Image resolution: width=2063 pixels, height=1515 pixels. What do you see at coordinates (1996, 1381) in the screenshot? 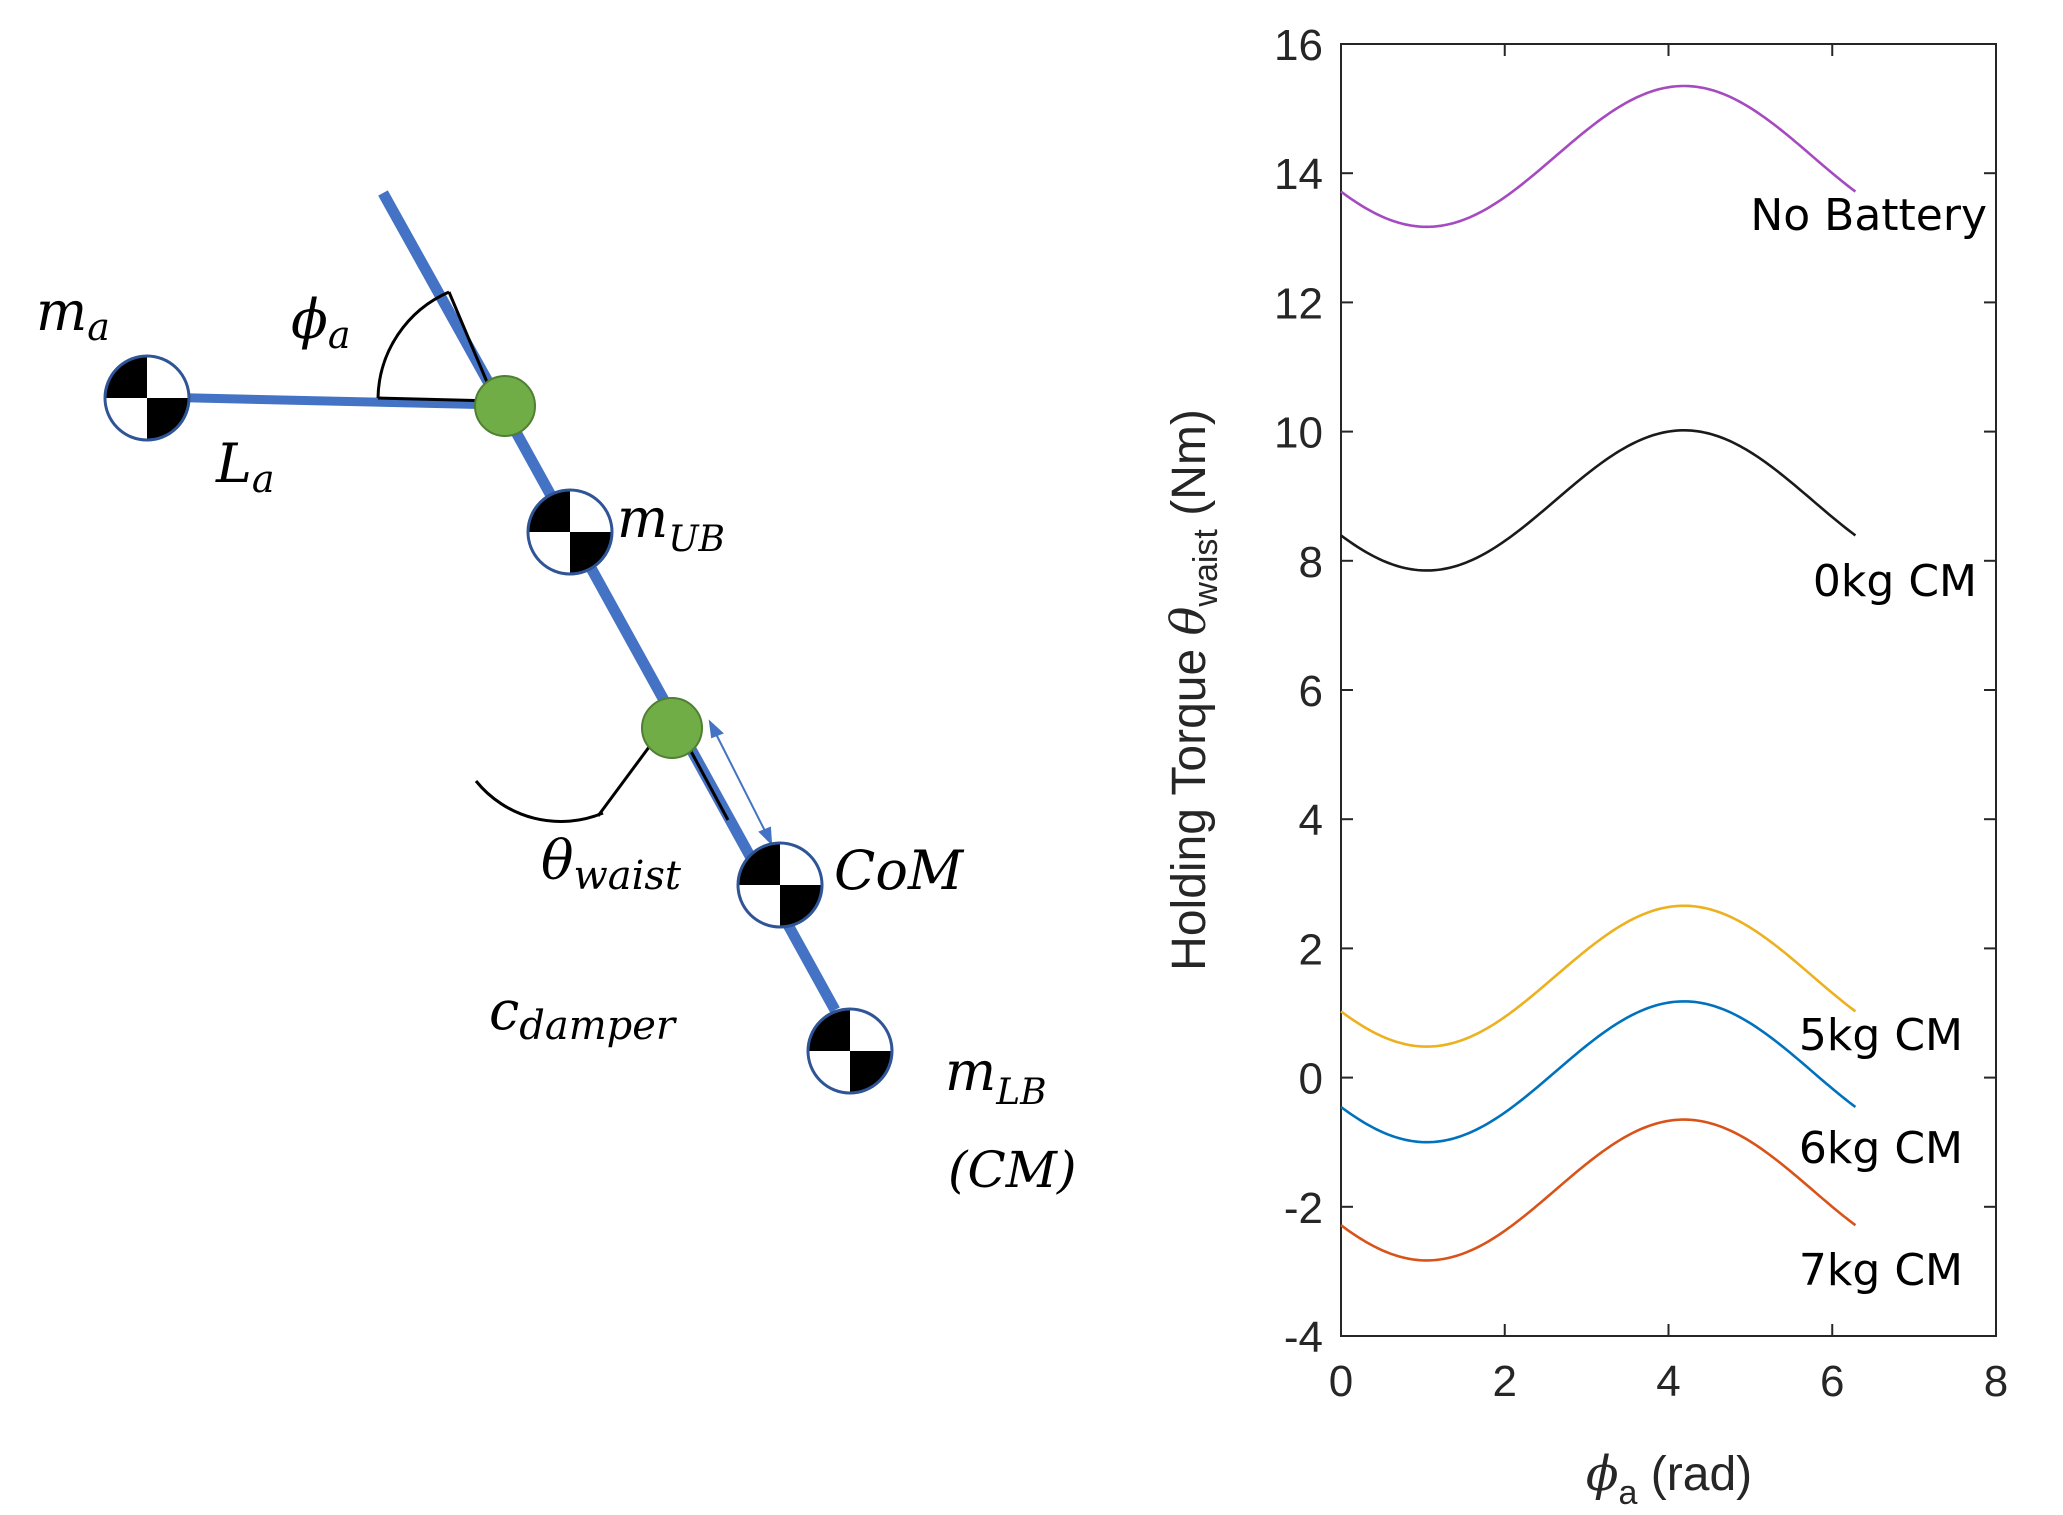
I see `x-tick-label: 8` at bounding box center [1996, 1381].